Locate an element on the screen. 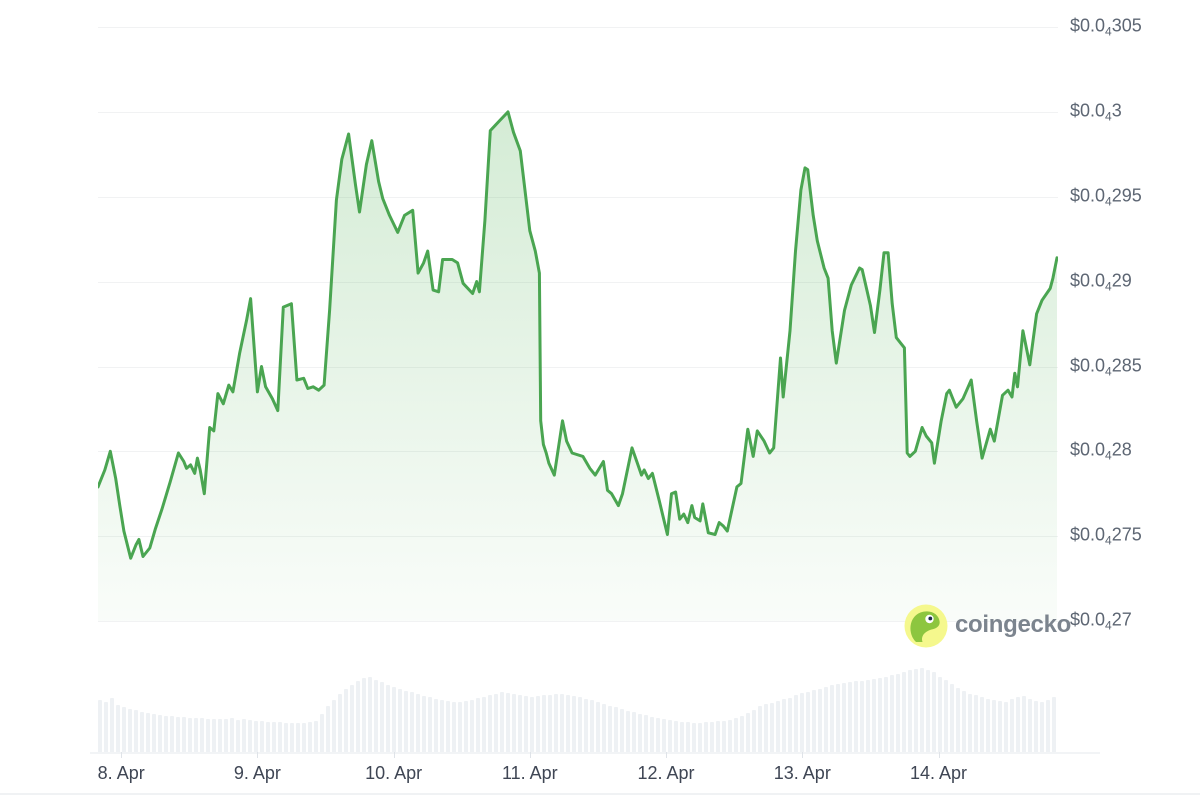 The image size is (1200, 798). y-axis-label: $0.043 is located at coordinates (1096, 112).